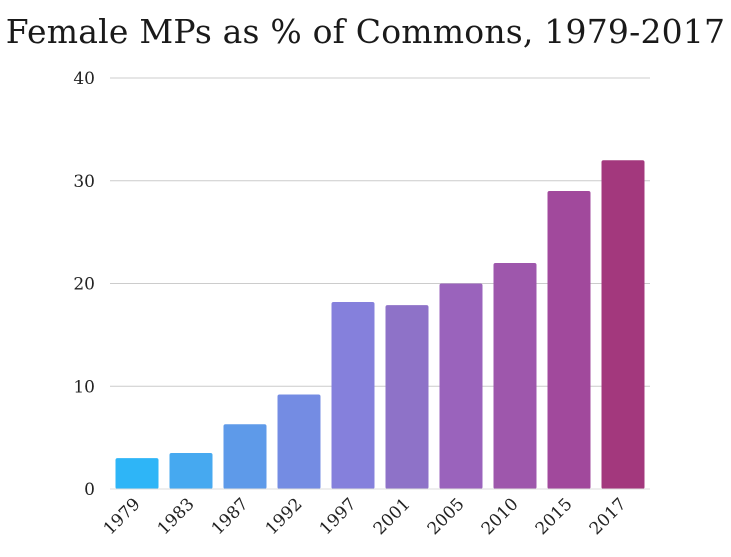 Image resolution: width=731 pixels, height=557 pixels. What do you see at coordinates (392, 516) in the screenshot?
I see `x-tick-label: 2001` at bounding box center [392, 516].